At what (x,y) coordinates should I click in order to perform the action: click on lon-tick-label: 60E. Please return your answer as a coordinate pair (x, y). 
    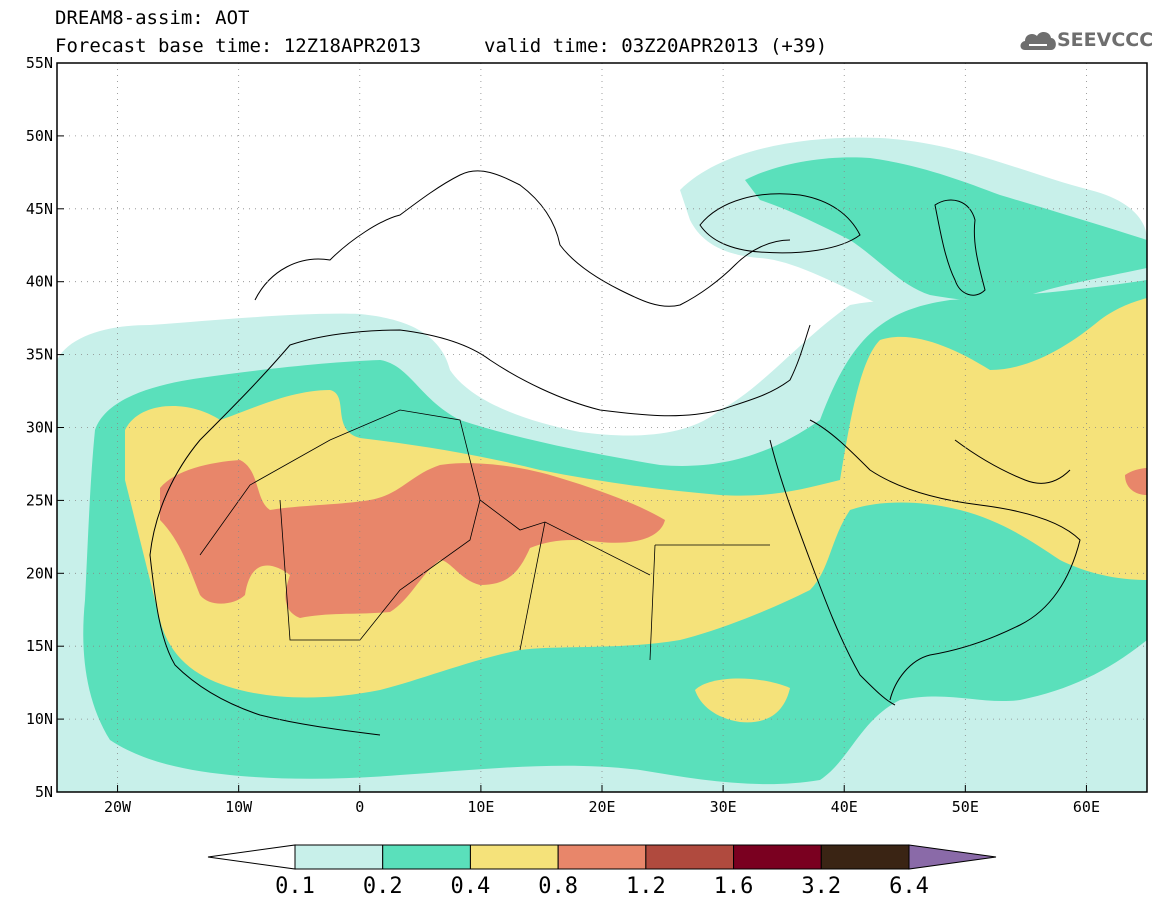
    Looking at the image, I should click on (1086, 807).